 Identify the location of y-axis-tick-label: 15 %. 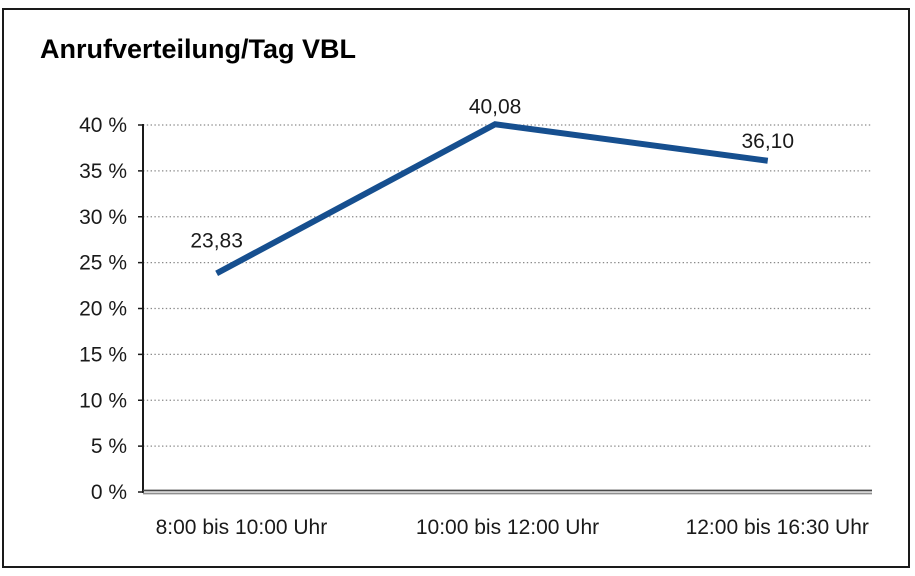
(103, 354).